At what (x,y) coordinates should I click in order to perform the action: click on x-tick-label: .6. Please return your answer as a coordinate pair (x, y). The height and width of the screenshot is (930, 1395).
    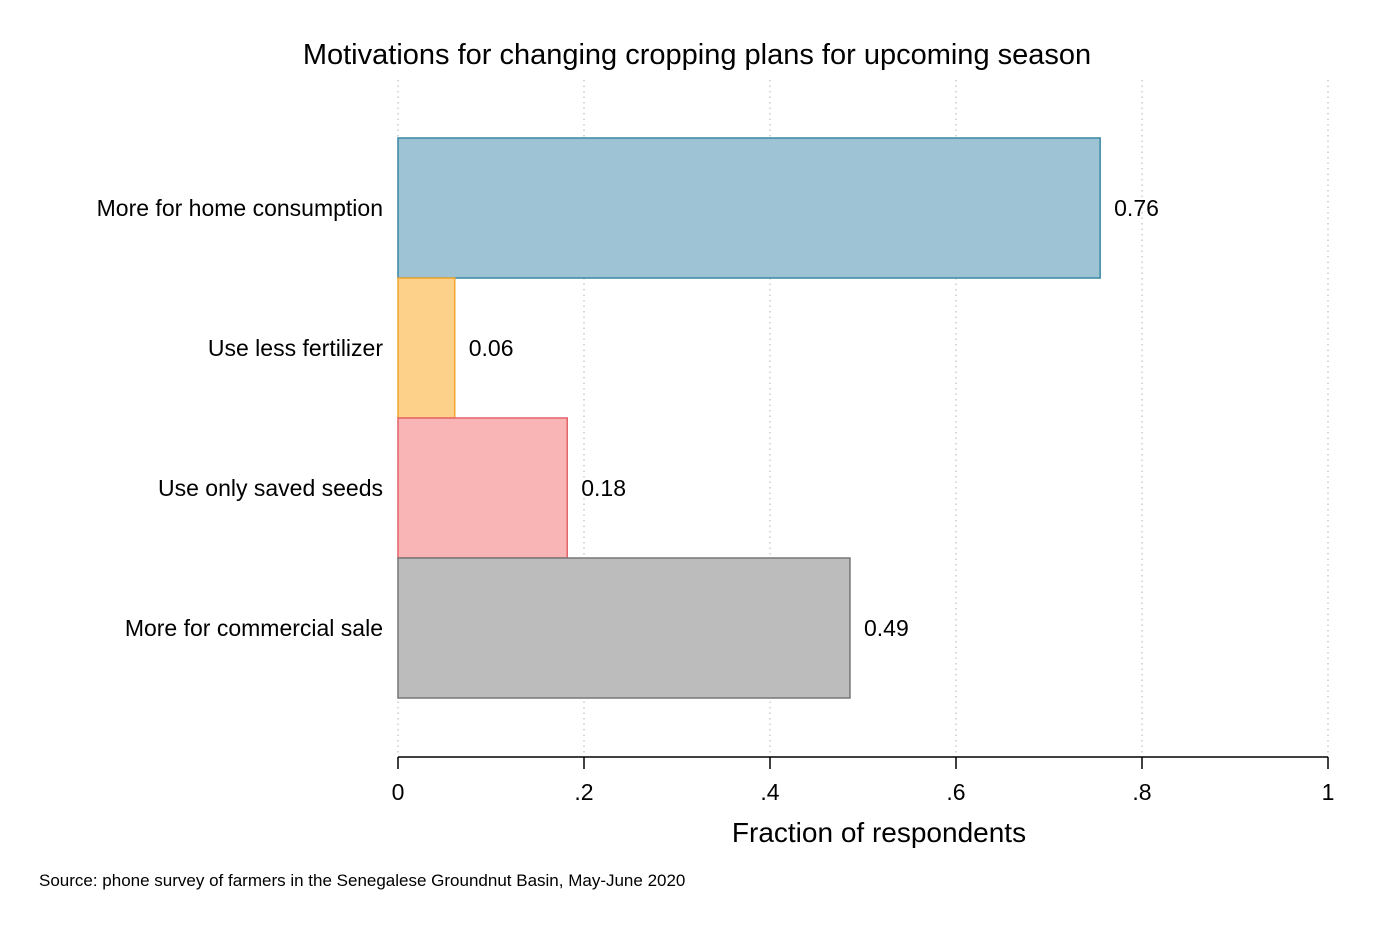
    Looking at the image, I should click on (955, 792).